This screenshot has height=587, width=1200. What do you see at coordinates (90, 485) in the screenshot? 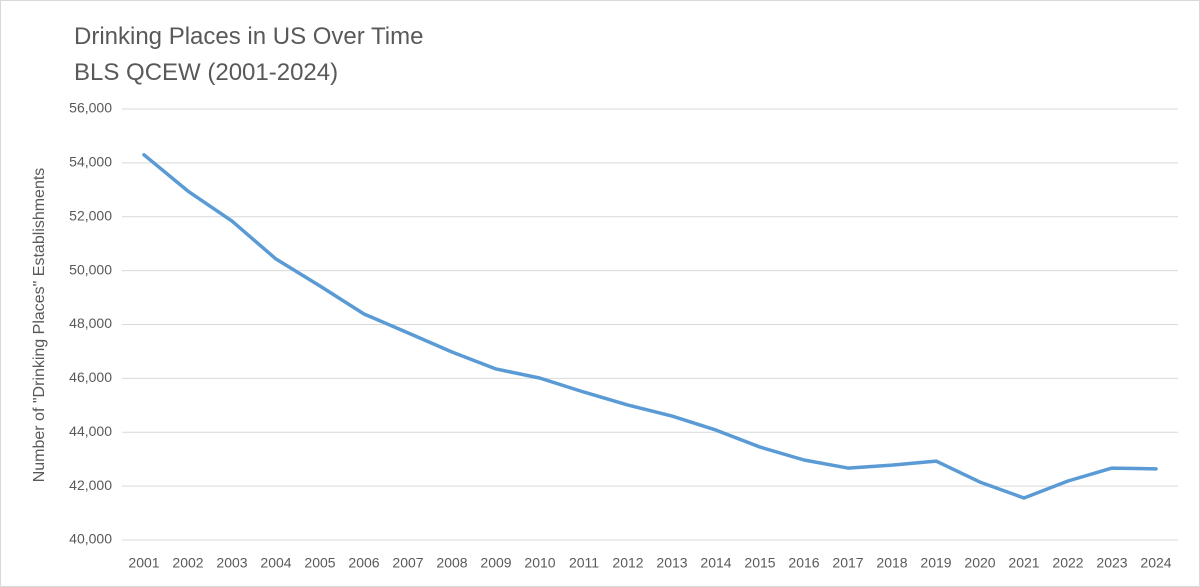
I see `y-tick-label: 42,000` at bounding box center [90, 485].